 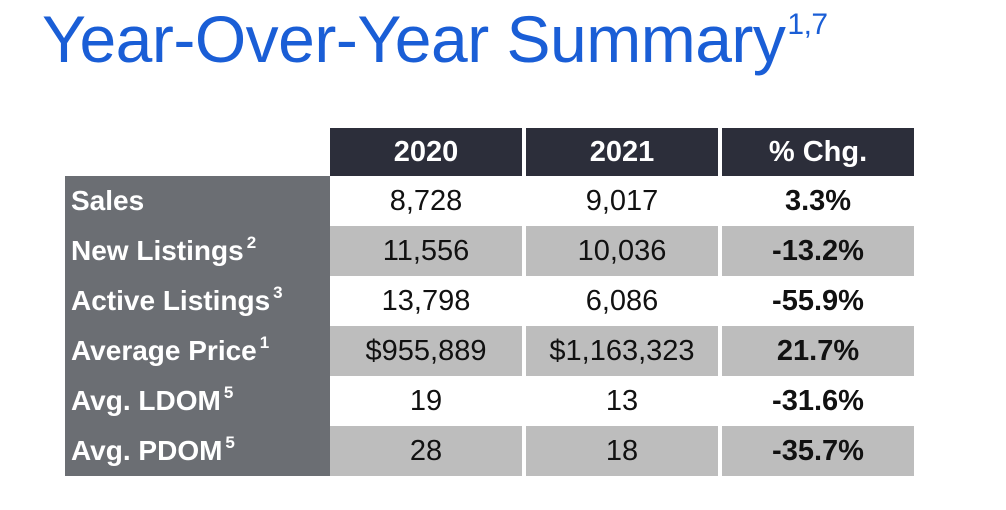 I want to click on row-label-text: Sales, so click(x=108, y=200).